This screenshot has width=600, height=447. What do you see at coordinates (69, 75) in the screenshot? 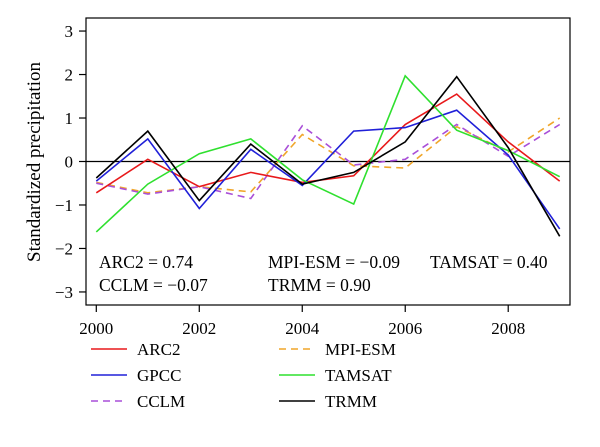
I see `y-tick-label: 2` at bounding box center [69, 75].